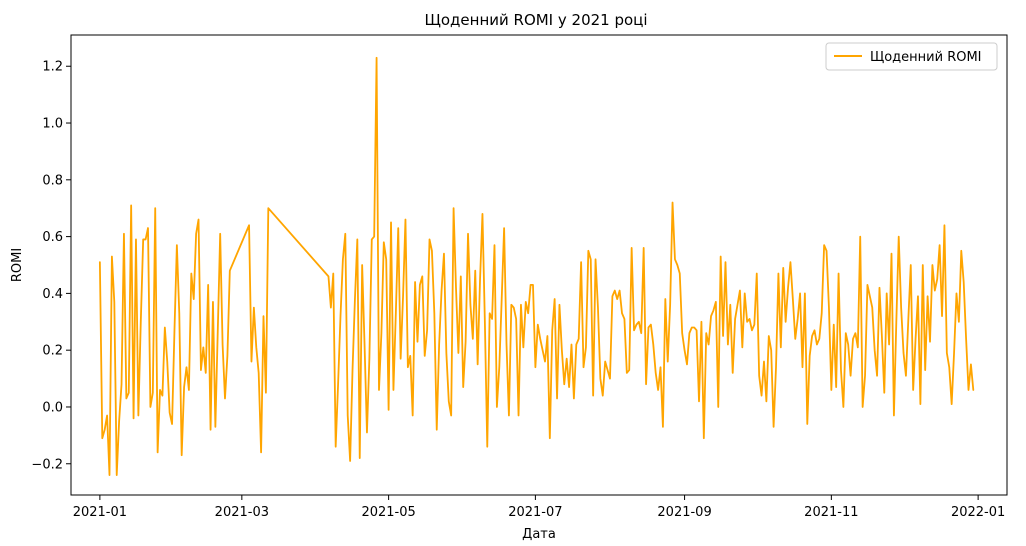 The width and height of the screenshot is (1026, 546). I want to click on y-axis-ticks: −0.2 0.0 0.2 0.4 0.6 0.8 1.0 1.2, so click(51, 266).